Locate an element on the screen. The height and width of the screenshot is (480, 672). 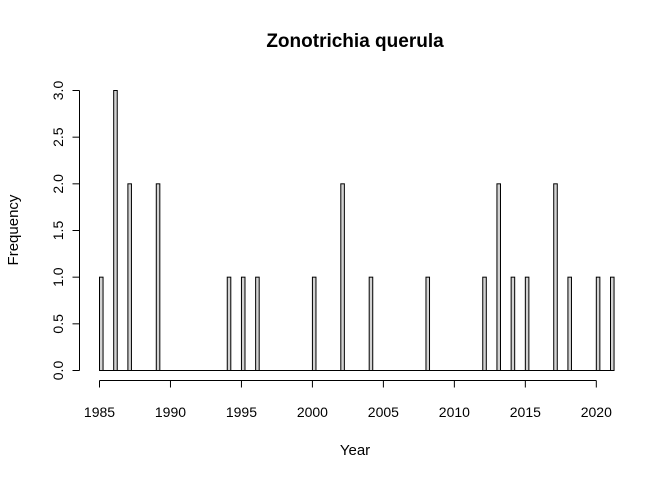
bar-2012 is located at coordinates (484, 324).